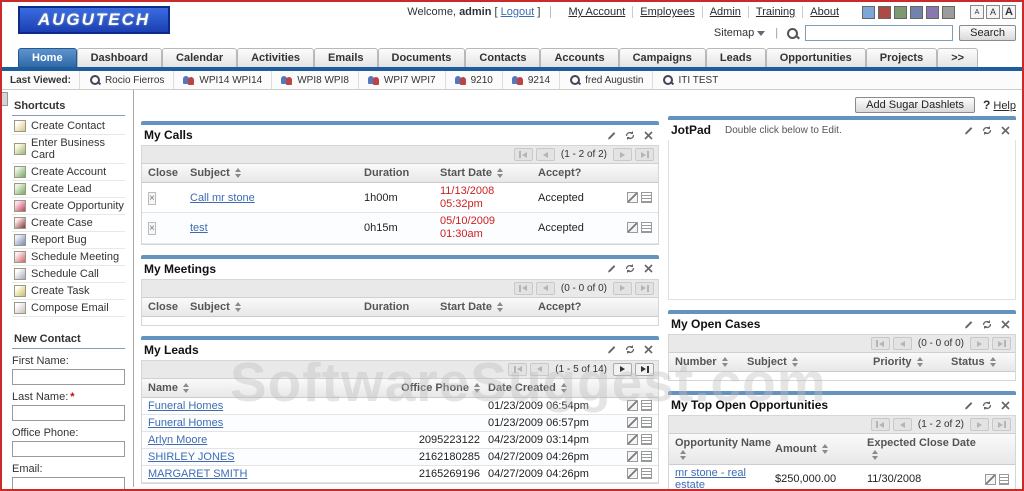 The width and height of the screenshot is (1024, 491). Describe the element at coordinates (958, 57) in the screenshot. I see `tab-more: >>` at that location.